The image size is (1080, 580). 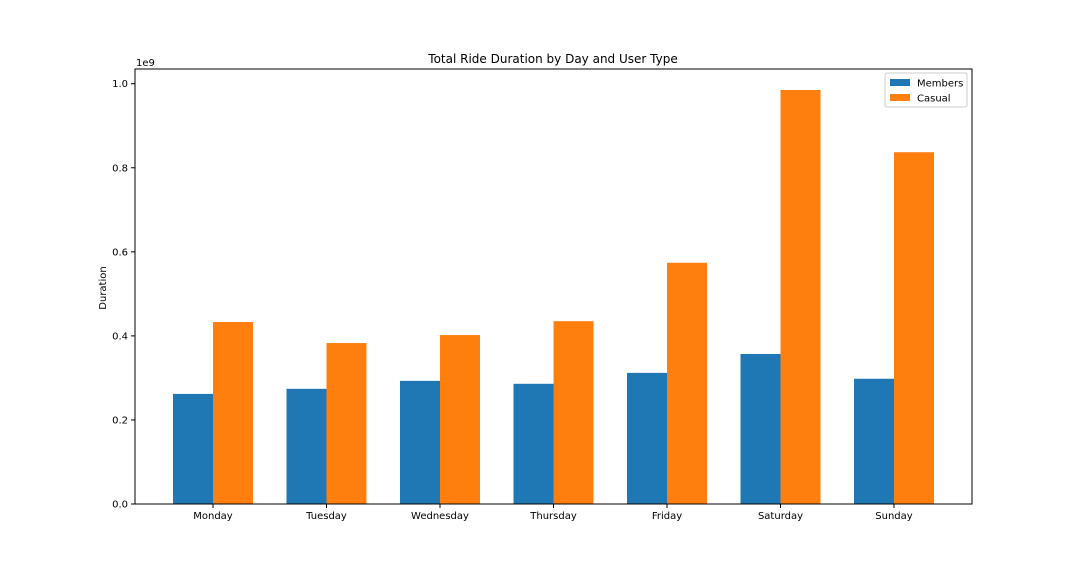 What do you see at coordinates (934, 99) in the screenshot?
I see `legend-label-casual: Casual` at bounding box center [934, 99].